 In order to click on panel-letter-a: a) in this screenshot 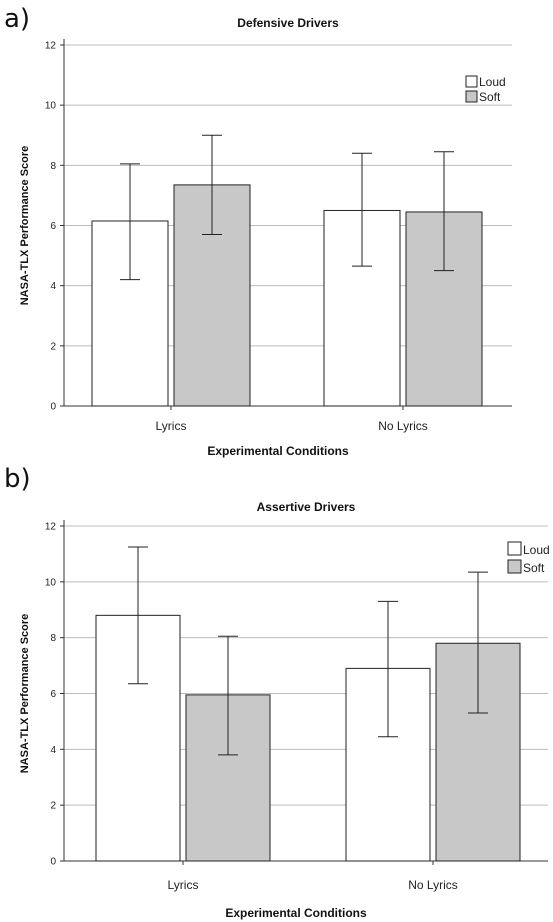, I will do `click(17, 19)`.